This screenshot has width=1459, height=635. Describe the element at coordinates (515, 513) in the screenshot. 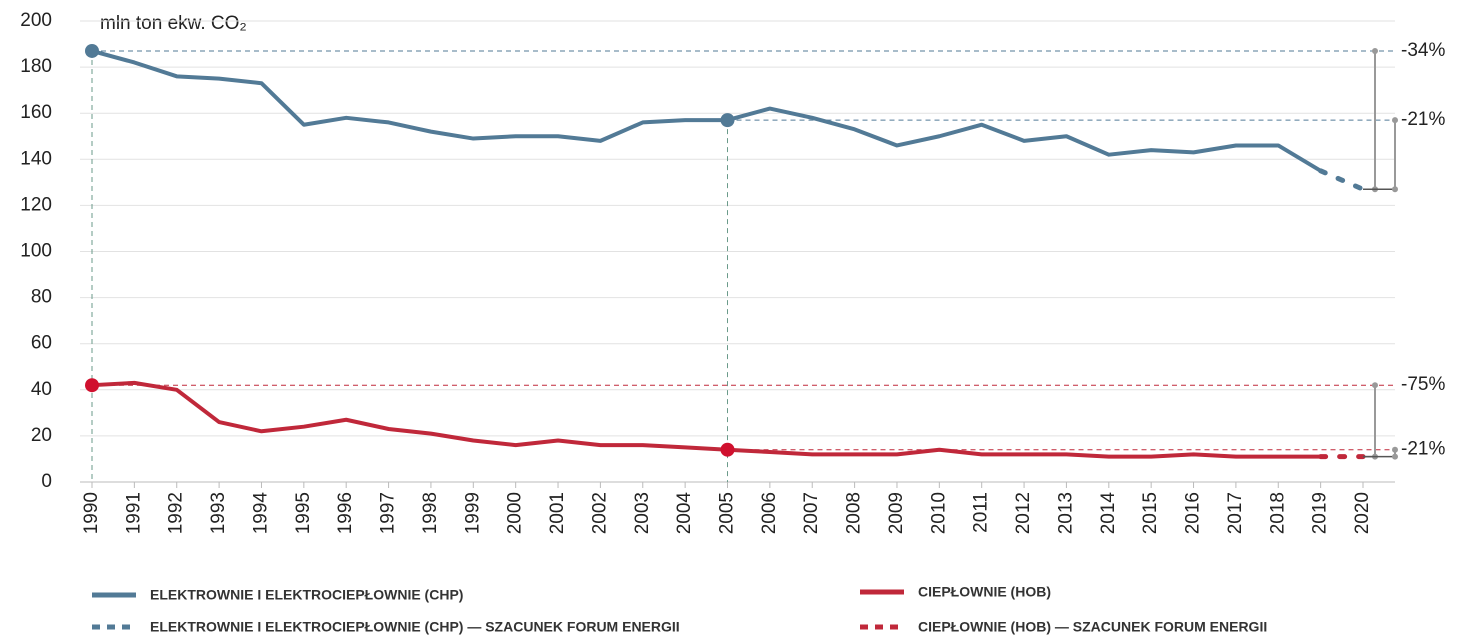

I see `x-tick-label: 2000` at that location.